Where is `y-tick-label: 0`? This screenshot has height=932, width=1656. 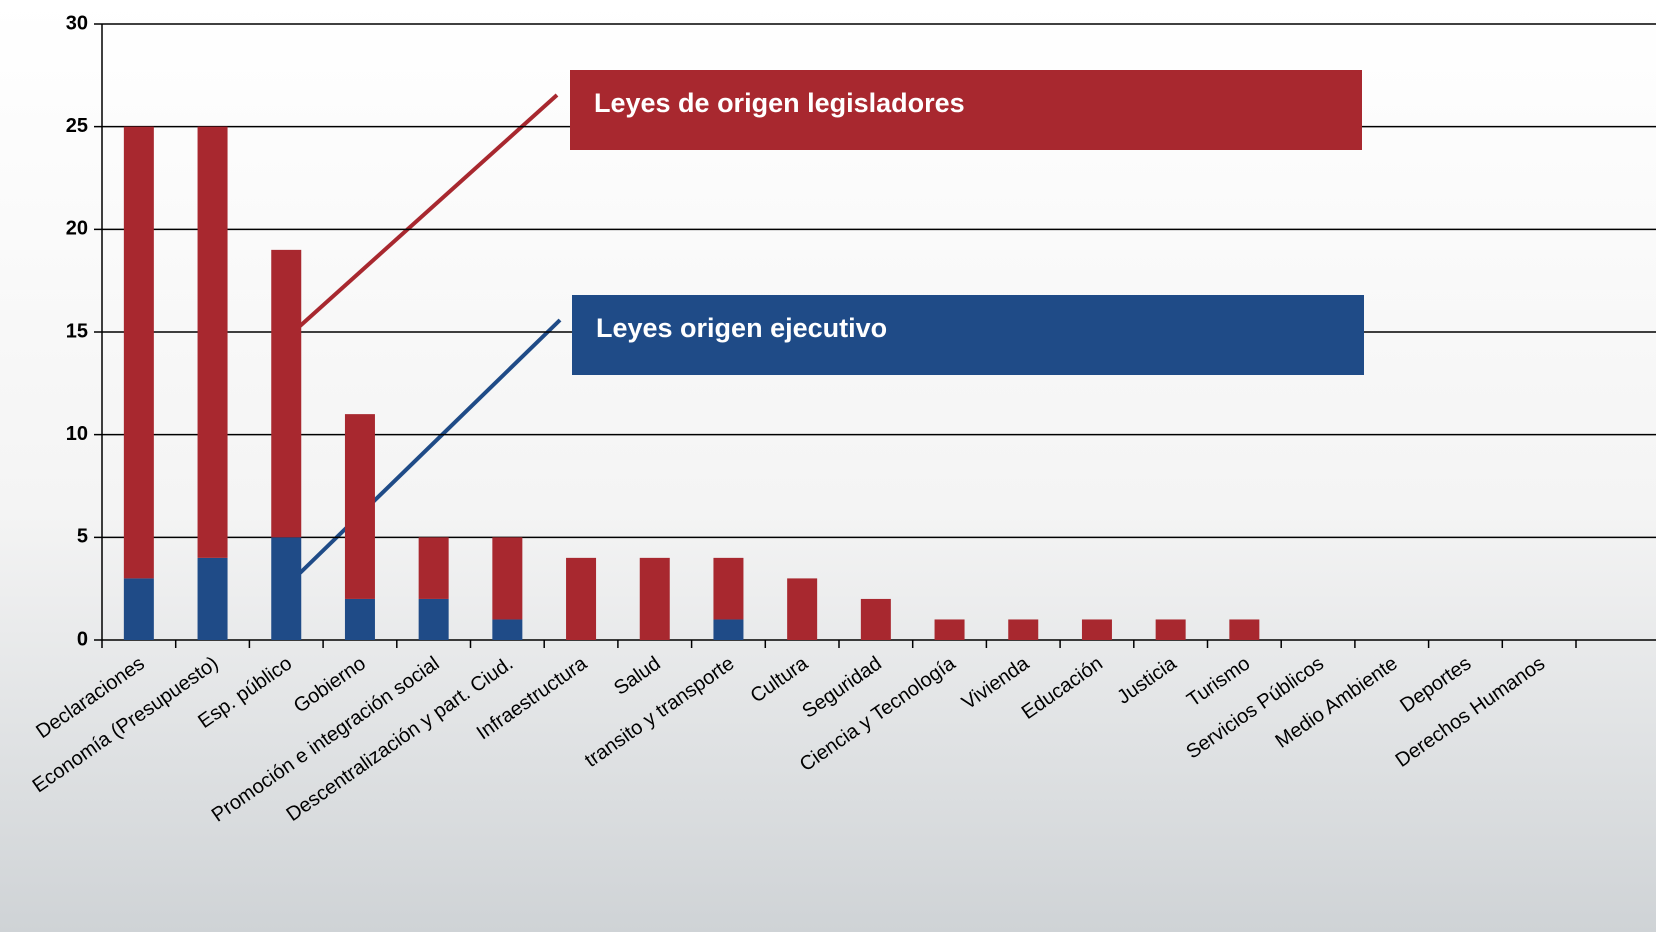 y-tick-label: 0 is located at coordinates (82, 639).